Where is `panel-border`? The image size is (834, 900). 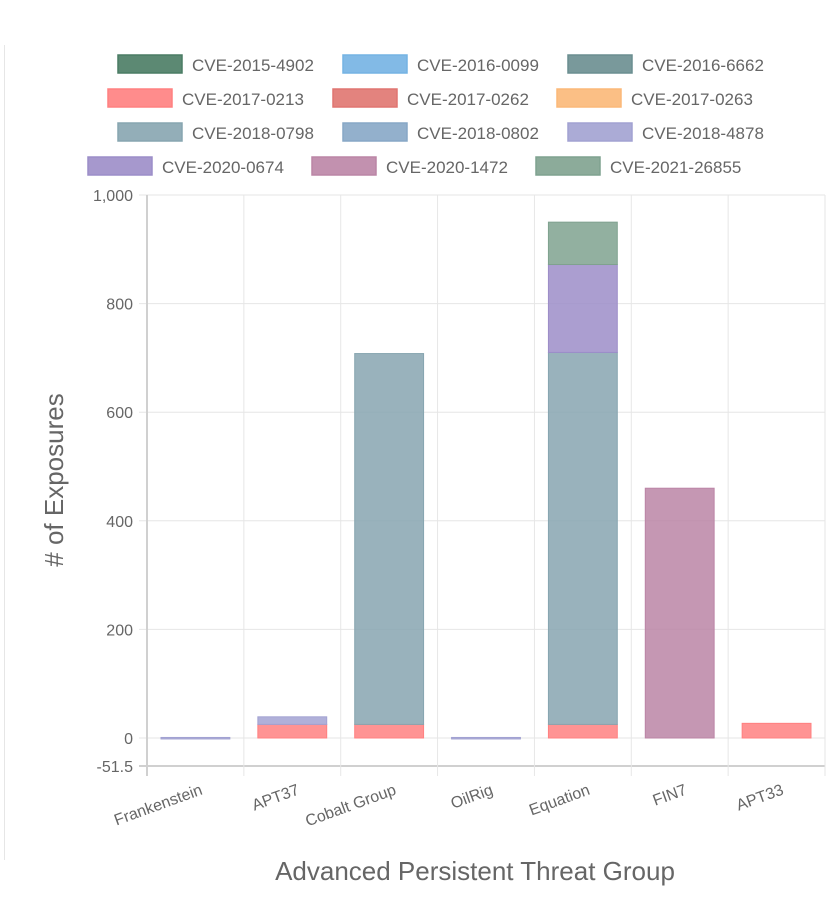
panel-border is located at coordinates (4, 452).